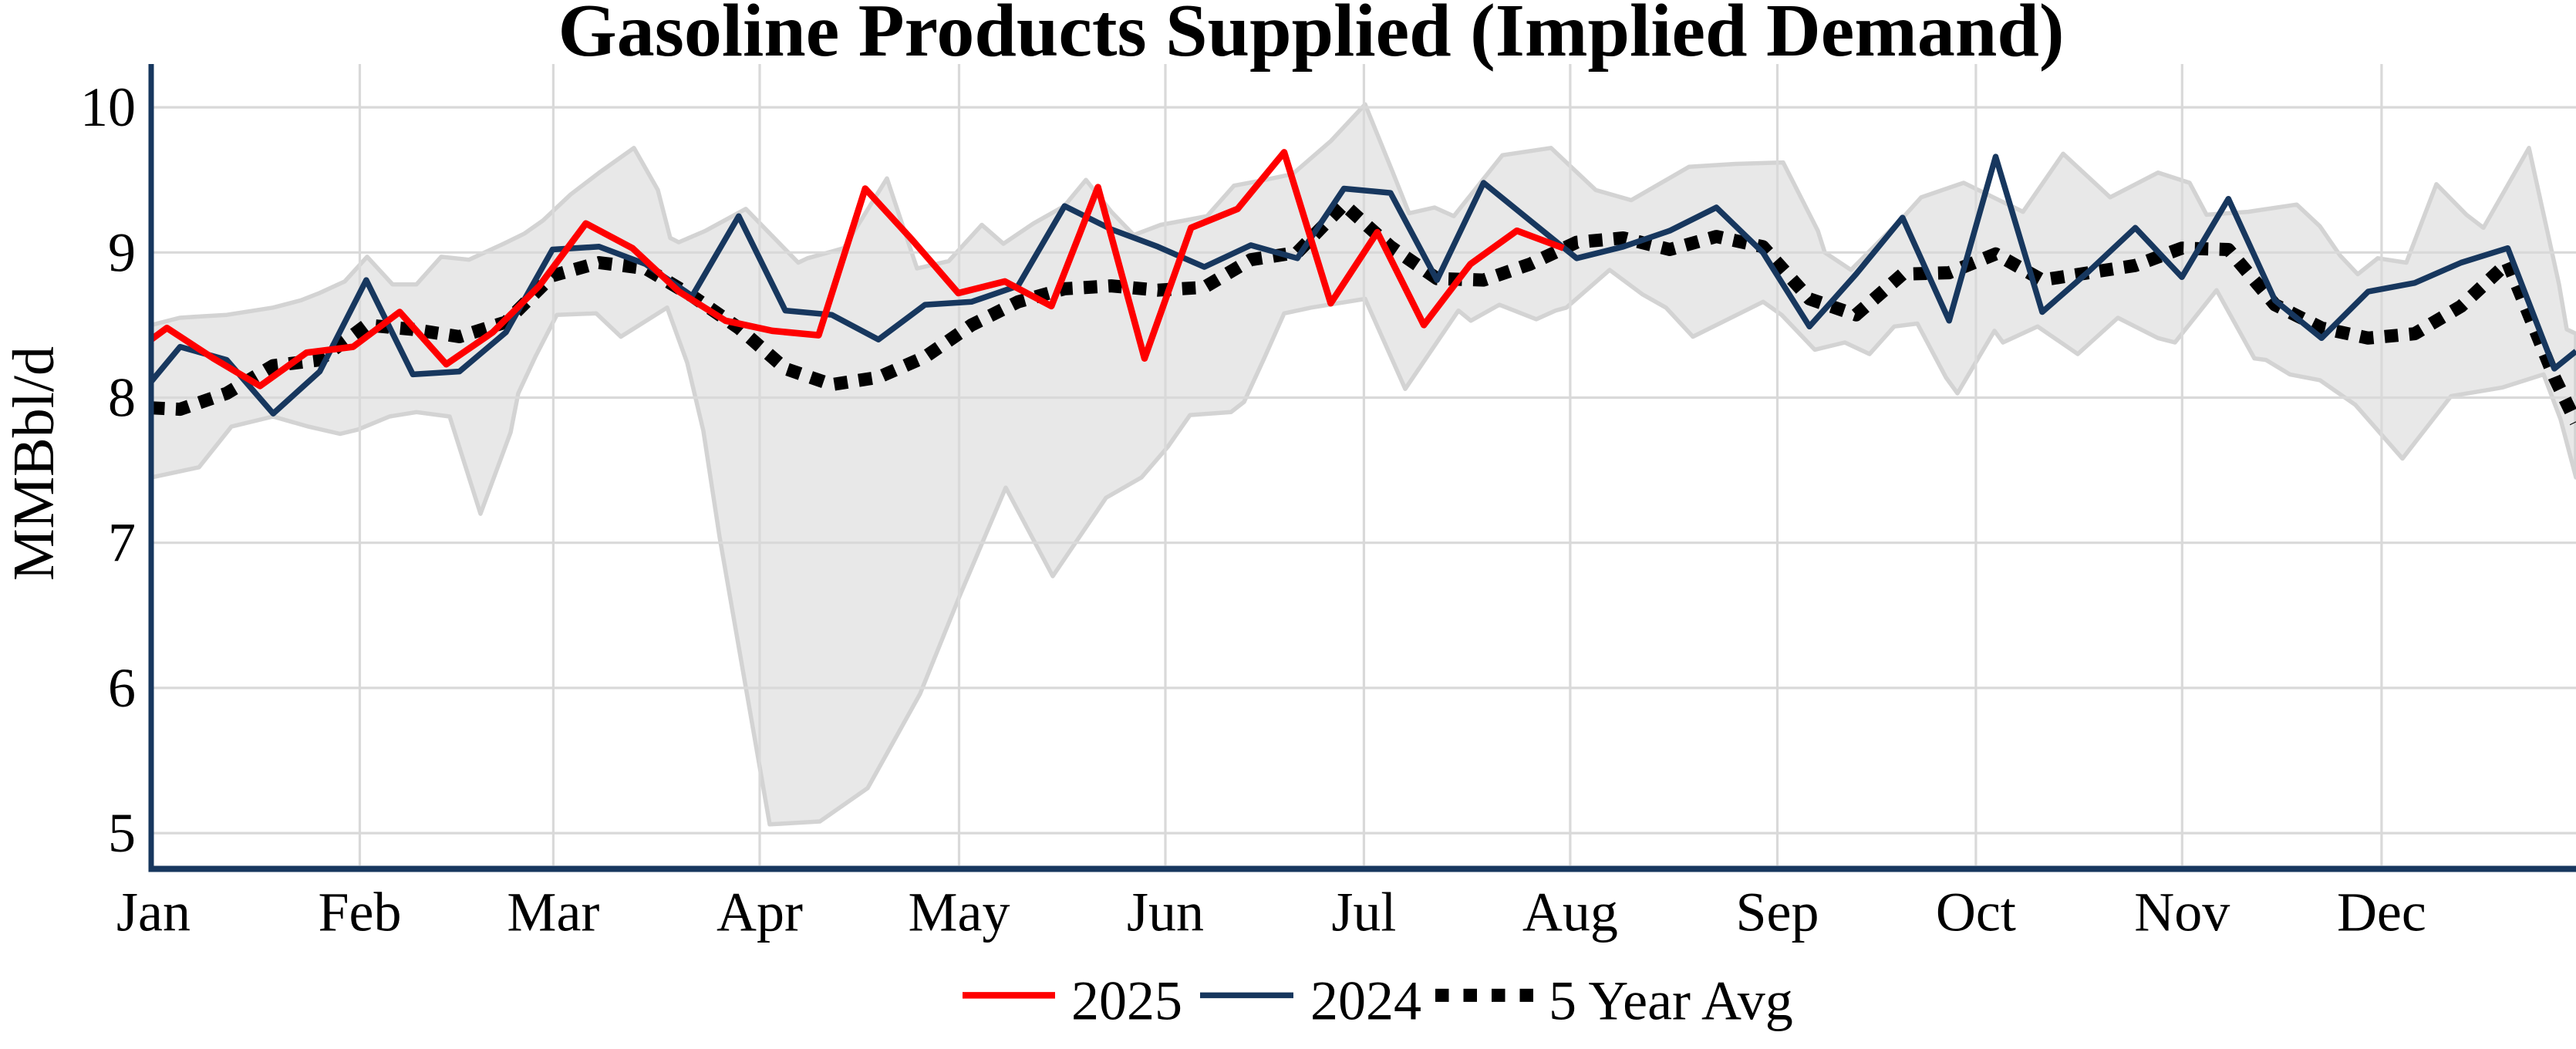 The image size is (2576, 1049). Describe the element at coordinates (153, 912) in the screenshot. I see `svg-text: Jan` at that location.